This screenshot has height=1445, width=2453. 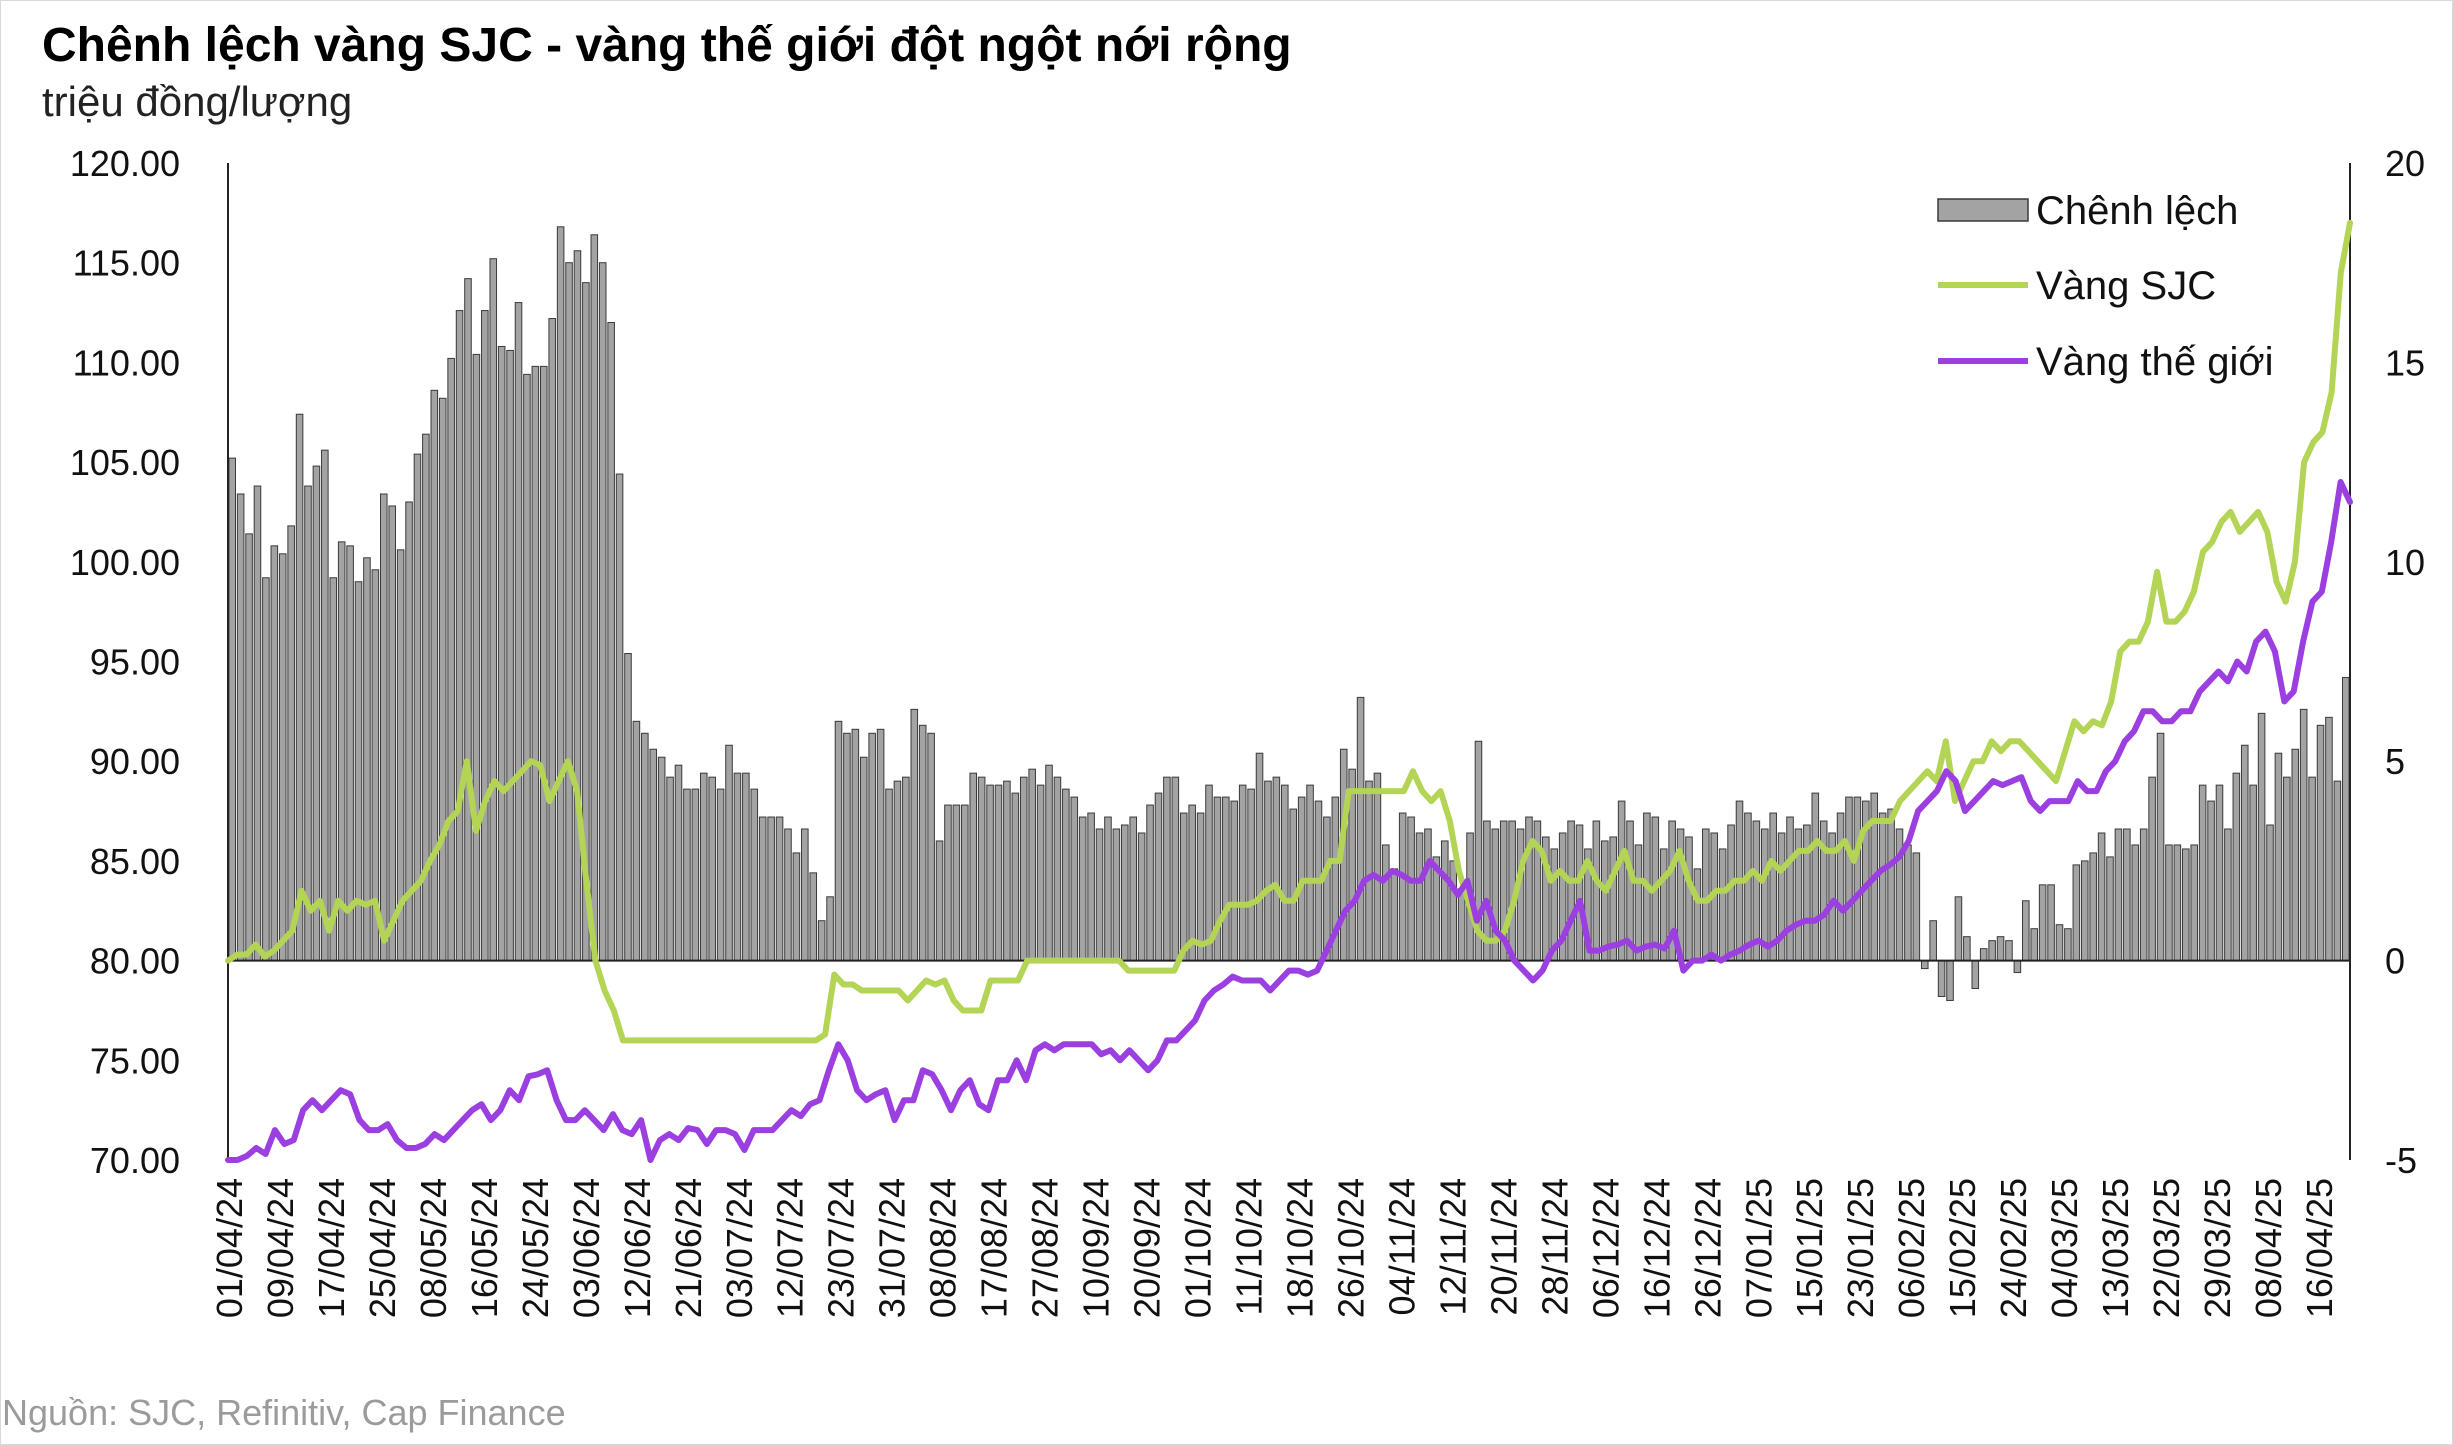 What do you see at coordinates (135, 961) in the screenshot?
I see `y-left-tick-label: 80.00` at bounding box center [135, 961].